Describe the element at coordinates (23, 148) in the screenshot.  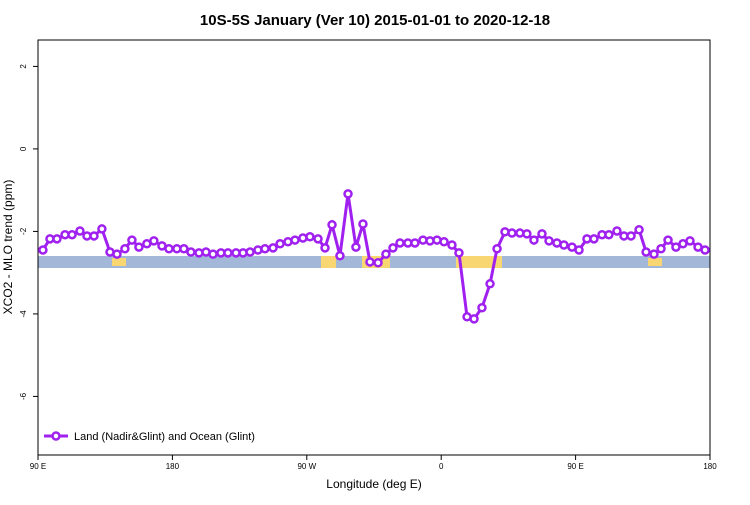
I see `y-tick-label: 0` at that location.